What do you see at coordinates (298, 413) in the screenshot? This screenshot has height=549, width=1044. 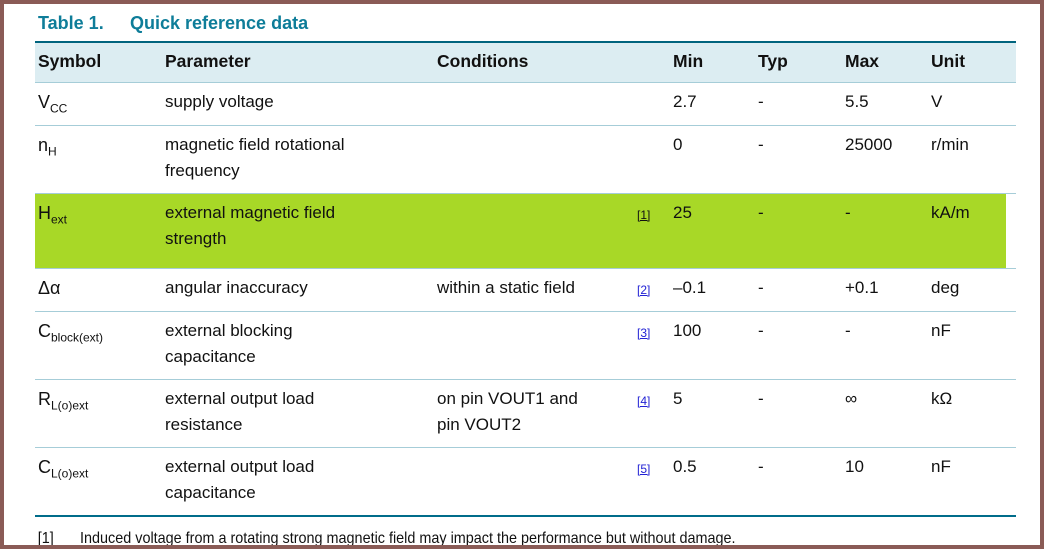 I see `parameter-cell: external output load resistance` at bounding box center [298, 413].